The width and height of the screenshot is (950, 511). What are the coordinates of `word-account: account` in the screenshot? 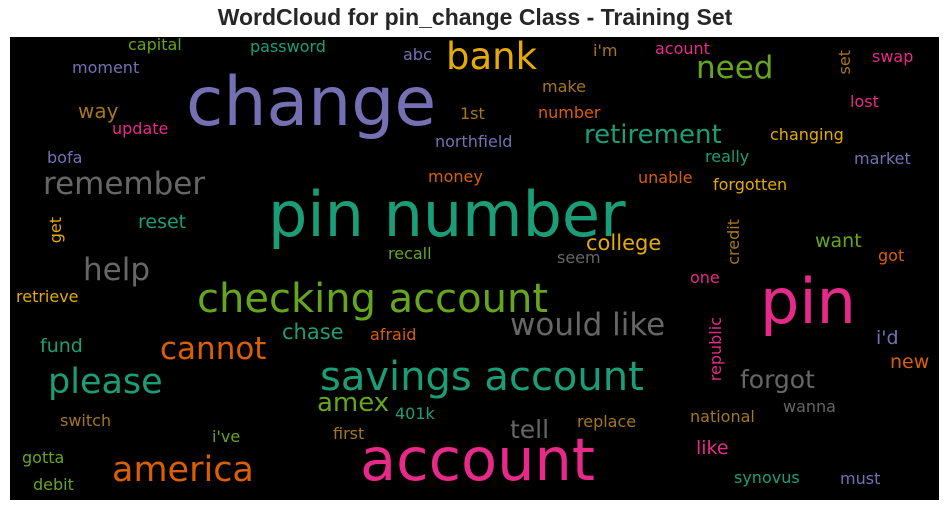 It's located at (478, 459).